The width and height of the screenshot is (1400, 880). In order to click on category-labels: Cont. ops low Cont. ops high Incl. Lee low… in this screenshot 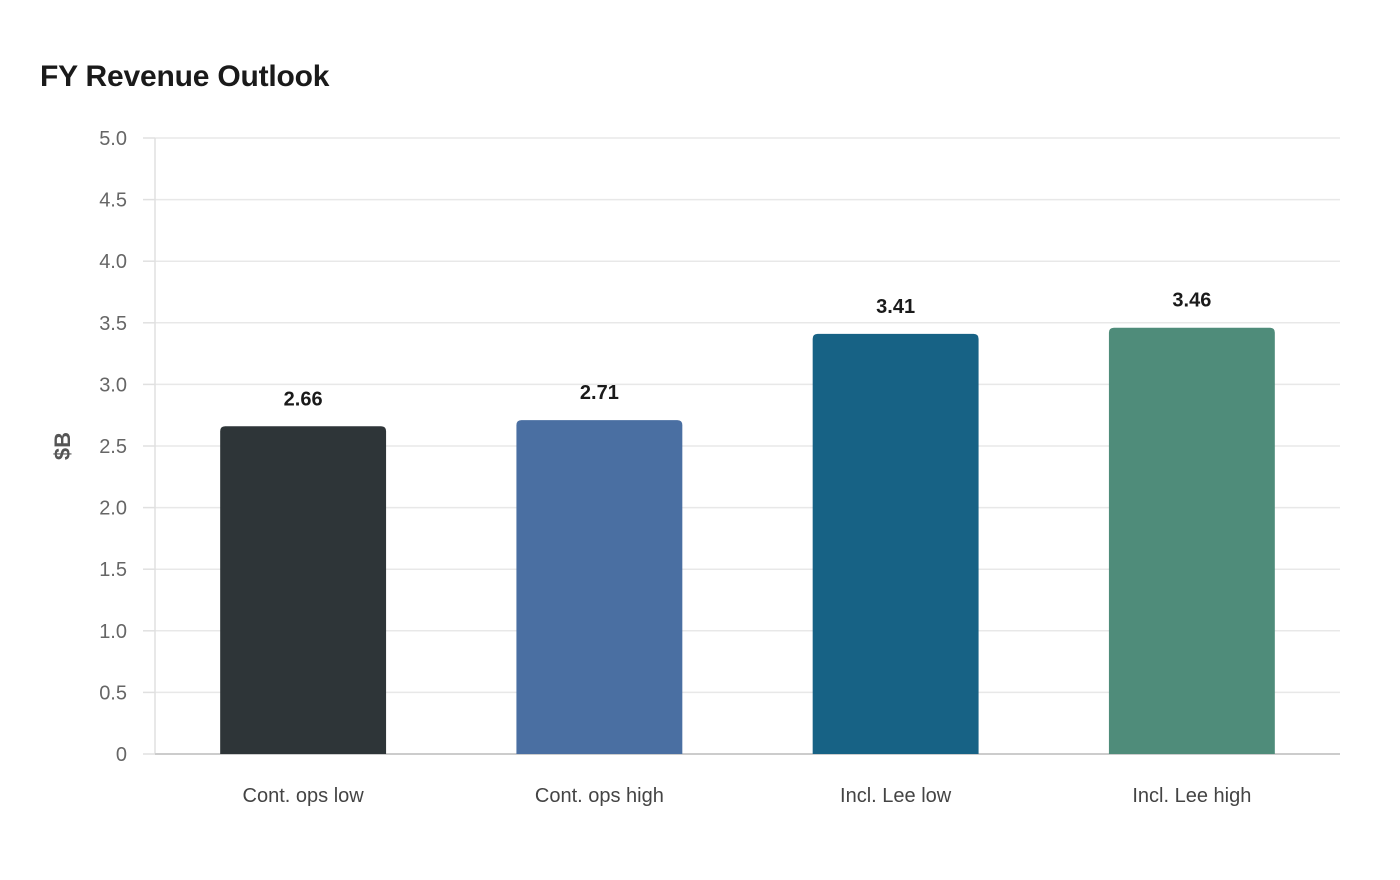, I will do `click(747, 796)`.